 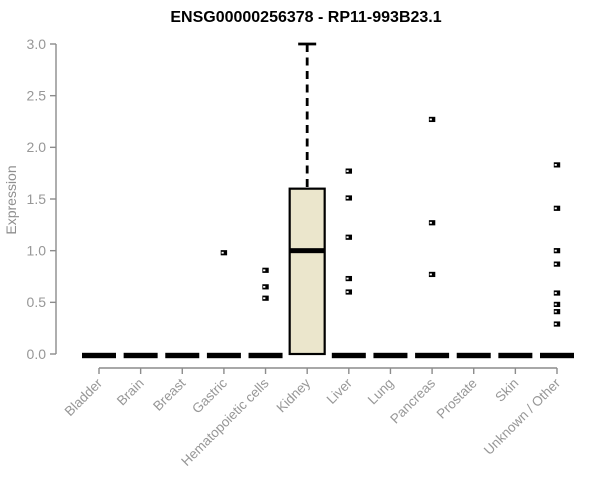 What do you see at coordinates (340, 391) in the screenshot?
I see `x-tick-label-liver: Liver` at bounding box center [340, 391].